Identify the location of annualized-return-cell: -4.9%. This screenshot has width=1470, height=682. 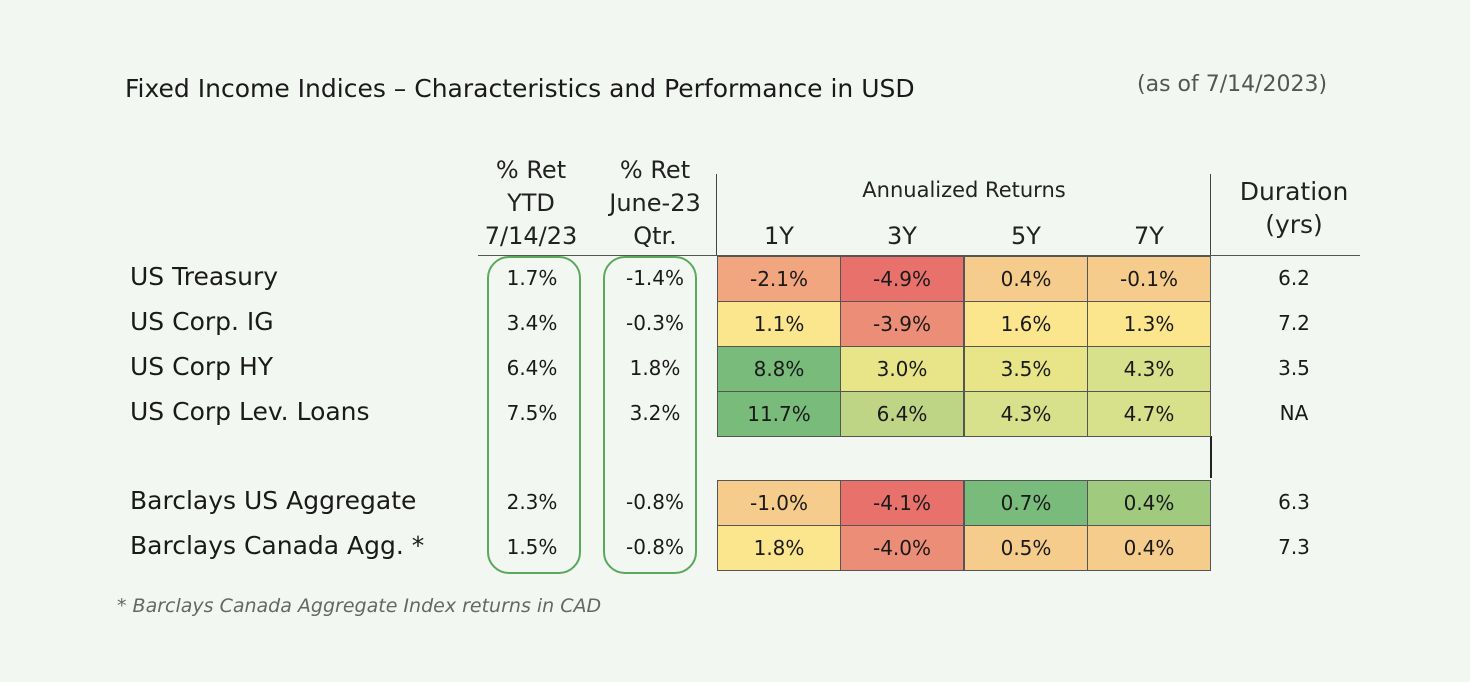
(902, 279).